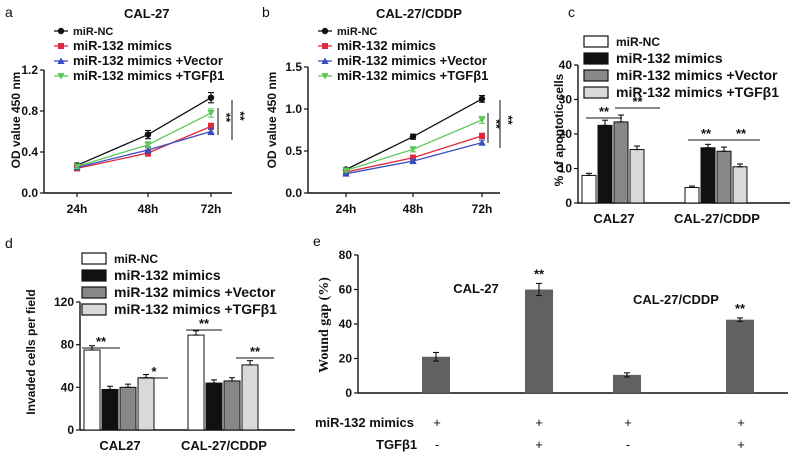 The width and height of the screenshot is (800, 458). What do you see at coordinates (386, 45) in the screenshot?
I see `panel-b-legend-label: miR-132 mimics` at bounding box center [386, 45].